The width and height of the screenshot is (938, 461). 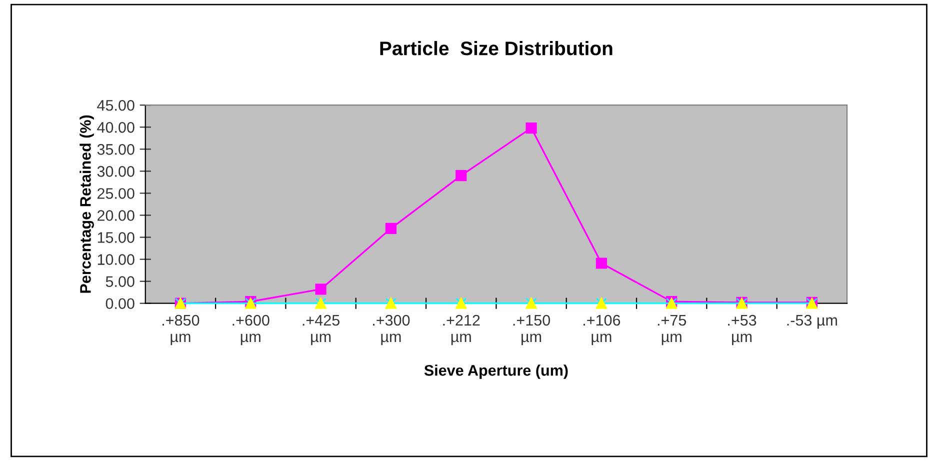 I want to click on y-tick-label: 0.00, so click(x=120, y=304).